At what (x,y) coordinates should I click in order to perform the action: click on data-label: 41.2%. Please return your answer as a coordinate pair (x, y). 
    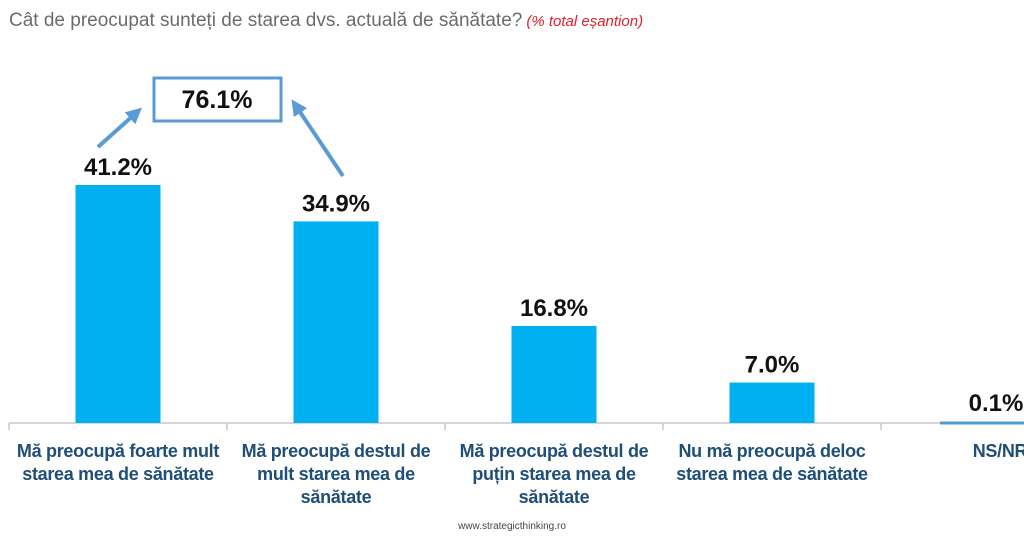
    Looking at the image, I should click on (118, 167).